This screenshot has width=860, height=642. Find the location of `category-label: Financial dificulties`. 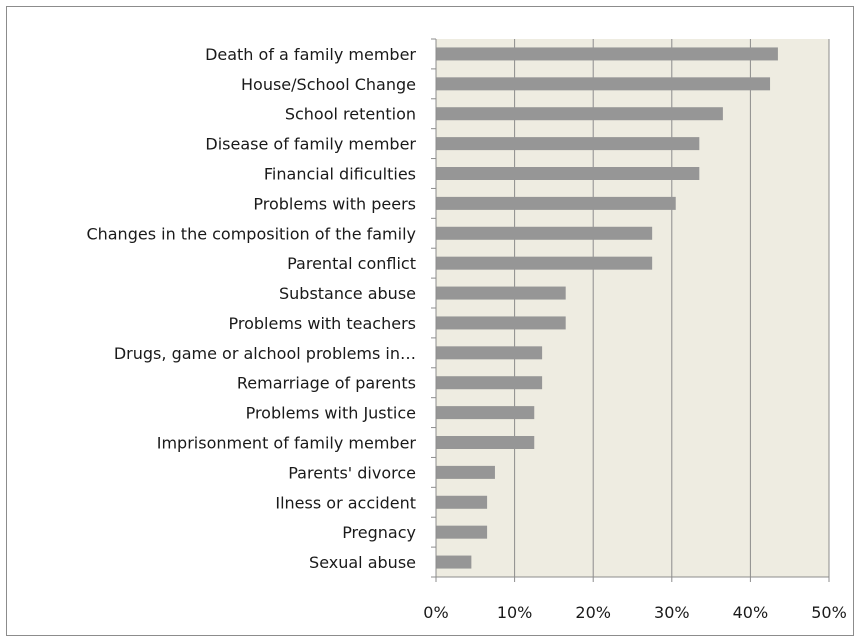

category-label: Financial dificulties is located at coordinates (340, 174).